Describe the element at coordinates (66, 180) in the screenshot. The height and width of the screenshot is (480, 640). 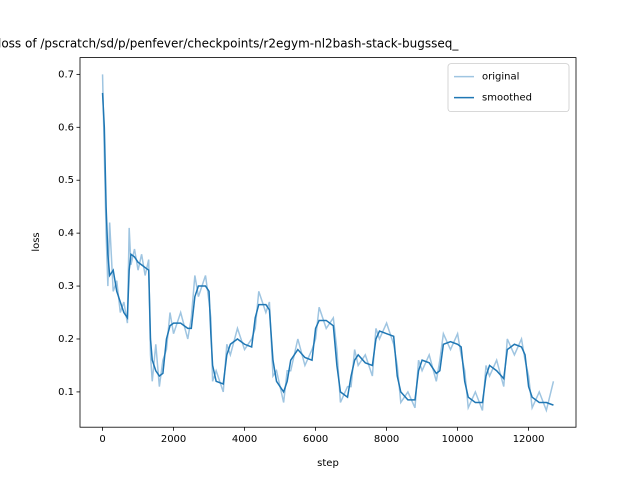
I see `y-tick-label: 0.5` at that location.